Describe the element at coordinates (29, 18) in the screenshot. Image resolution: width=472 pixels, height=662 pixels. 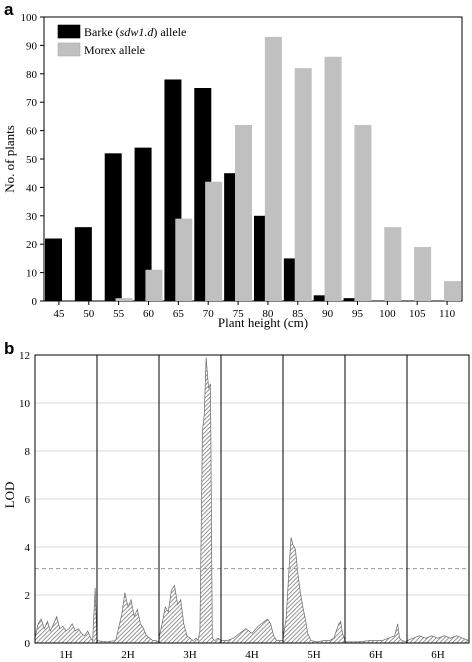
I see `y-tick-label: 100` at that location.